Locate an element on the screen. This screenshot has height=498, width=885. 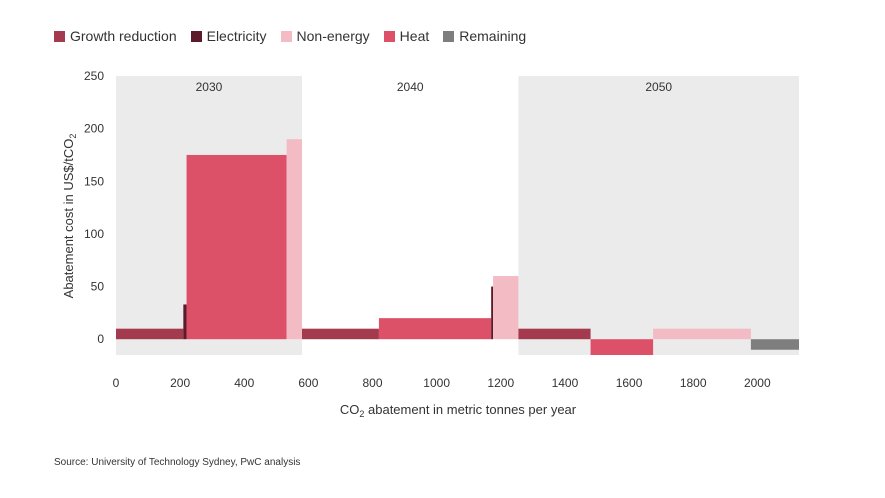
y-tick-label: 200 is located at coordinates (94, 129).